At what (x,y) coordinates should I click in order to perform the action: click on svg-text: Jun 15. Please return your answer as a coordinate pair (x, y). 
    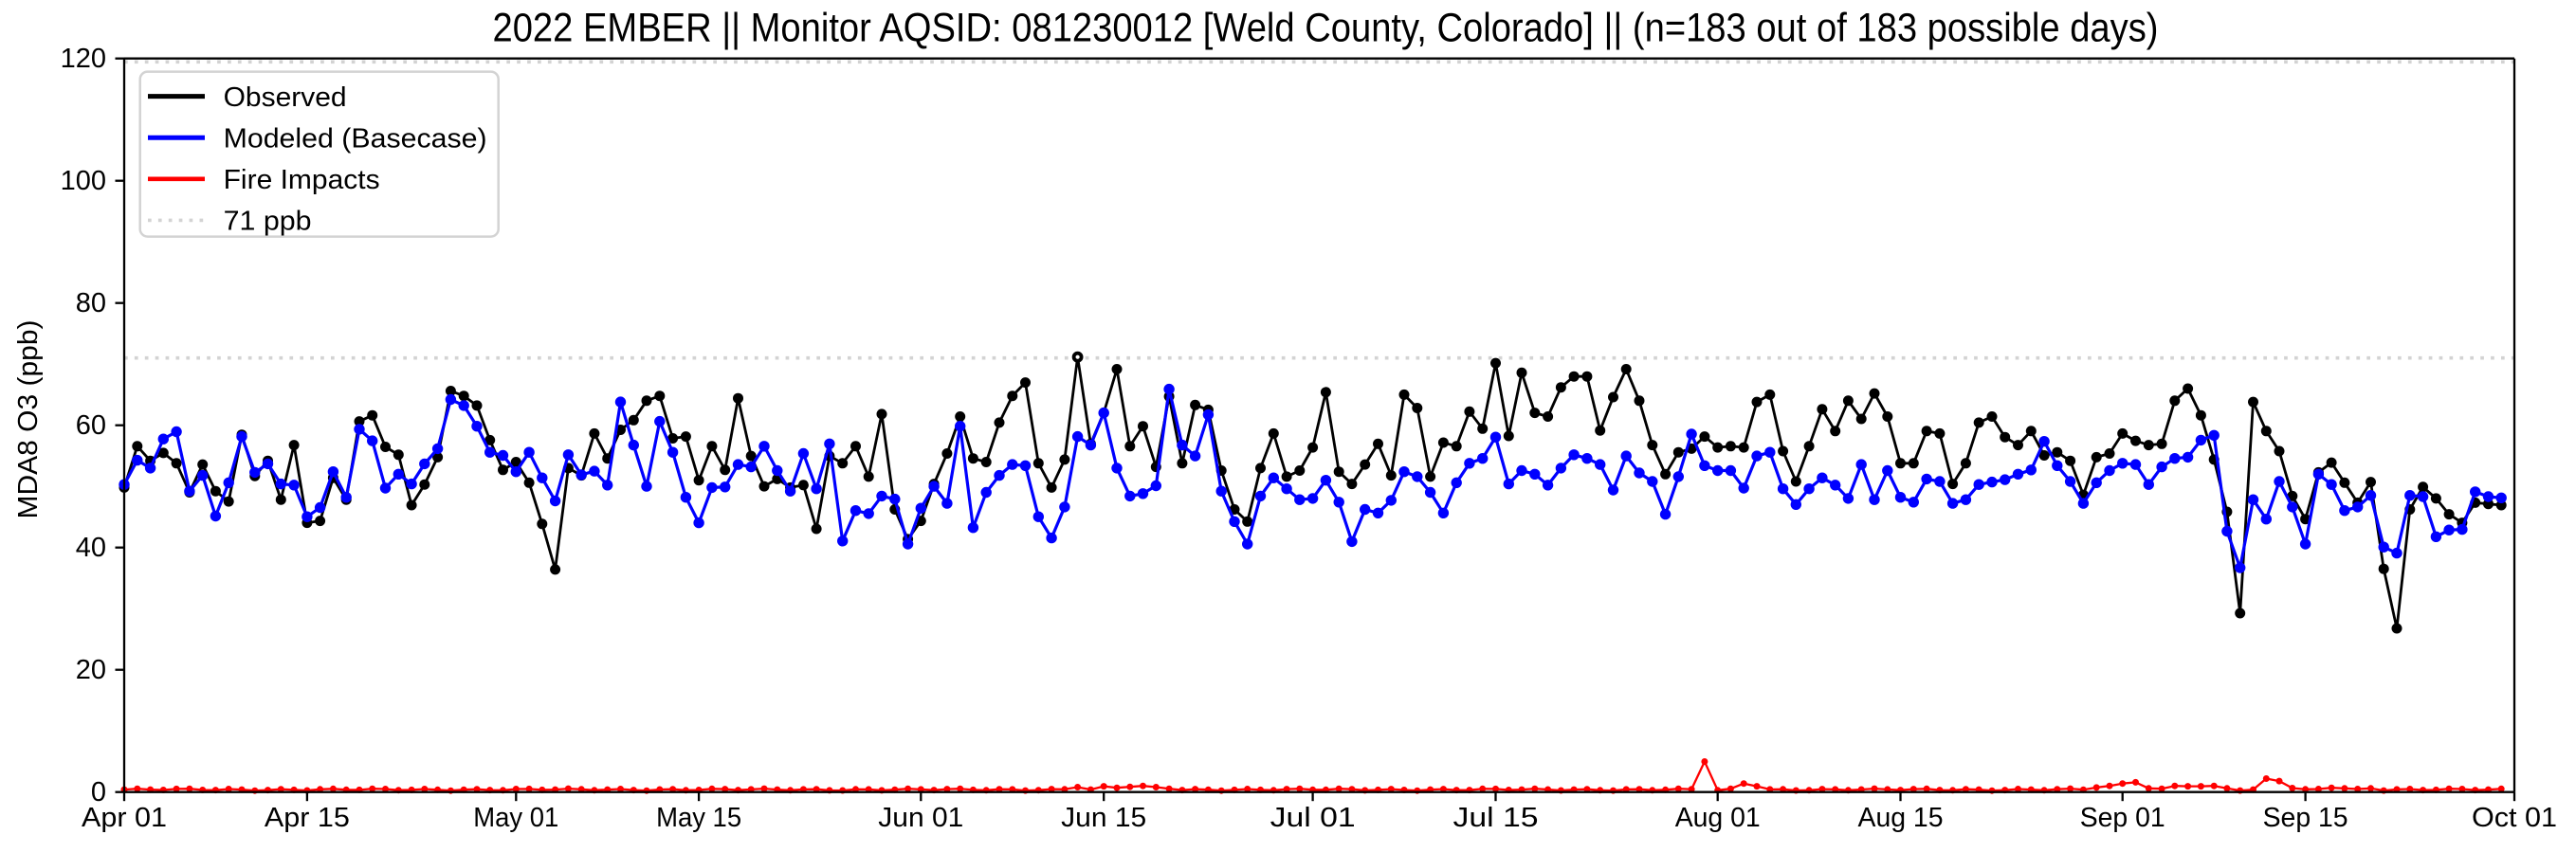
    Looking at the image, I should click on (1103, 818).